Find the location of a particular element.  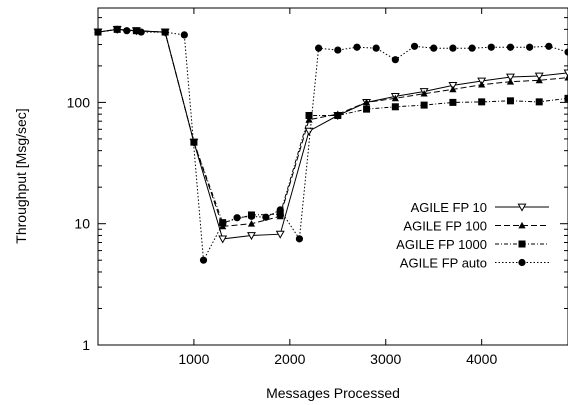

x-axis-title: Messages Processed is located at coordinates (333, 393).